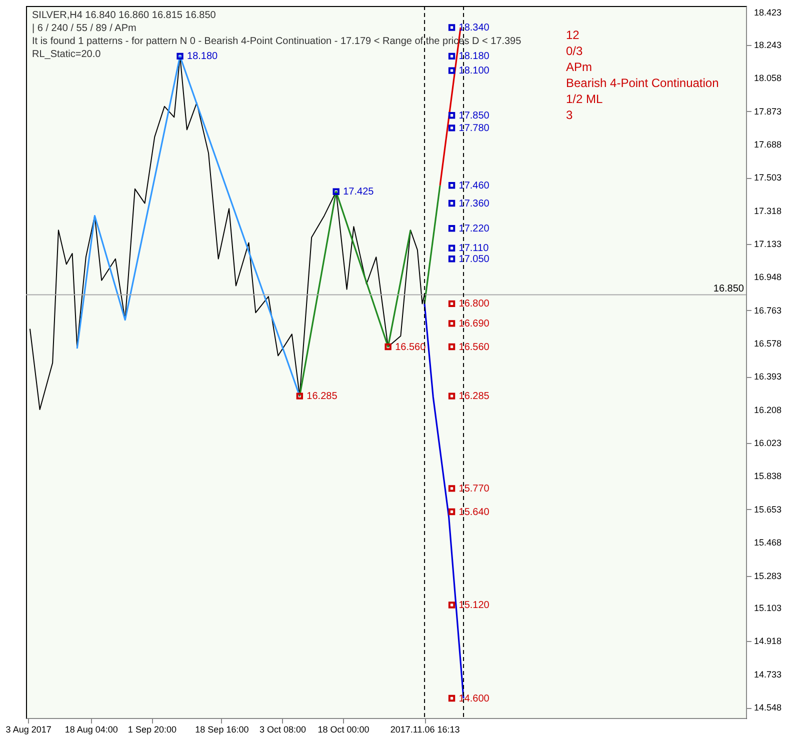  What do you see at coordinates (222, 729) in the screenshot?
I see `x-tick-label: 18 Sep 16:00` at bounding box center [222, 729].